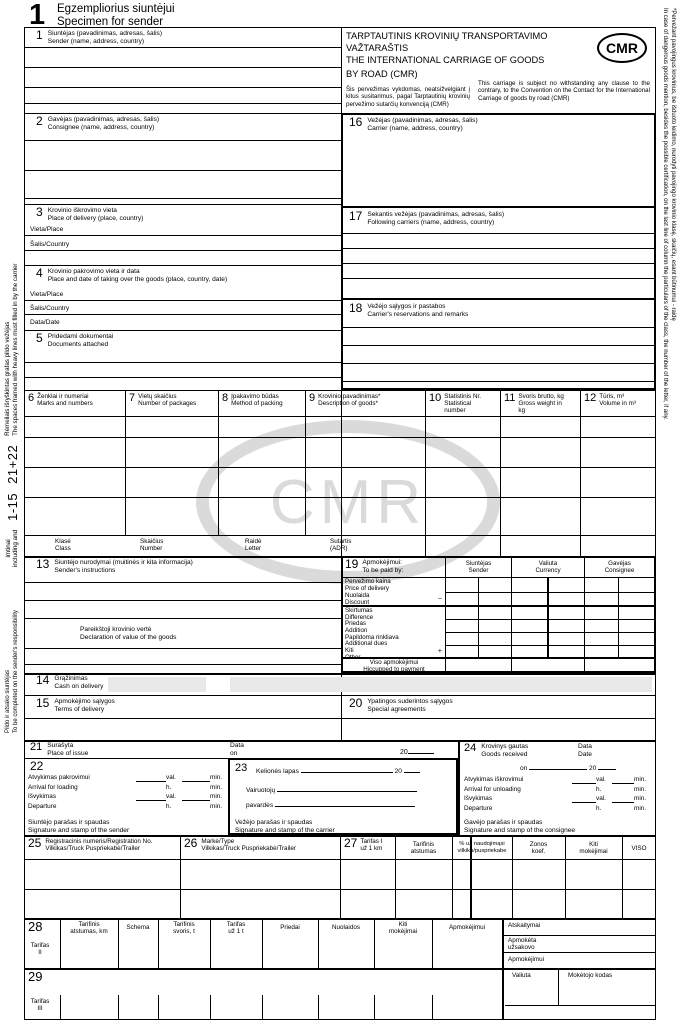 Image resolution: width=683 pixels, height=1024 pixels. What do you see at coordinates (482, 848) in the screenshot?
I see `veh-col-usage: % už naudojimąsi vilkiku/puspriekabe` at bounding box center [482, 848].